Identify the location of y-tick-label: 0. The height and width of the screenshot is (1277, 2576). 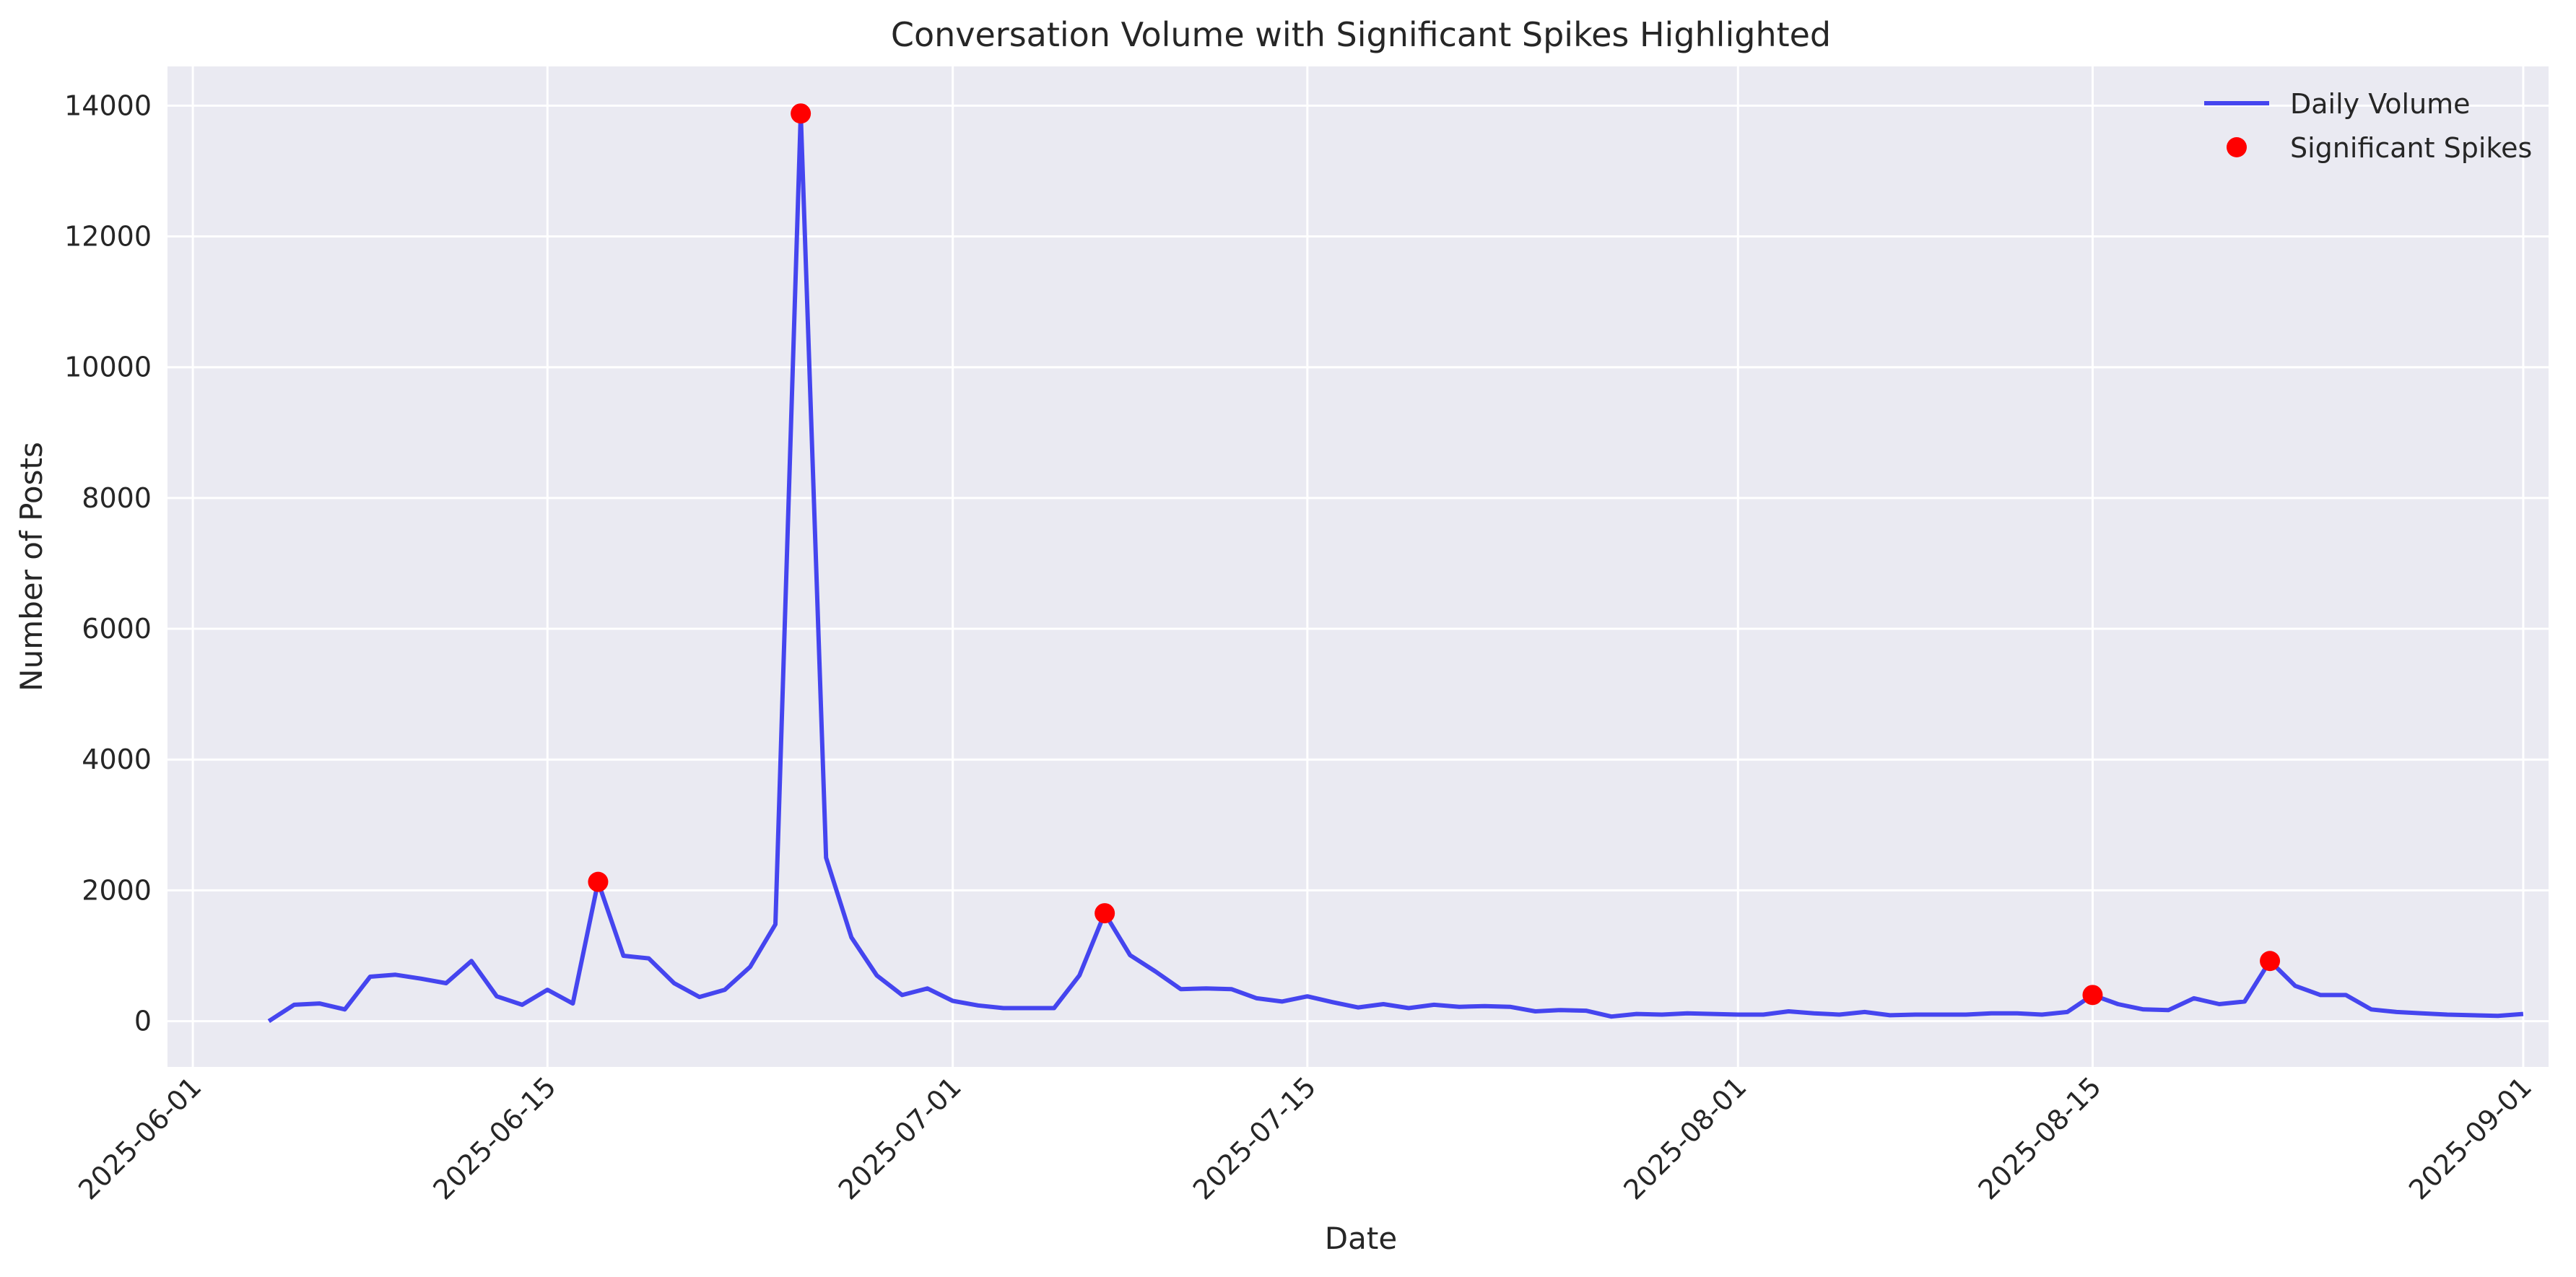
(143, 1021).